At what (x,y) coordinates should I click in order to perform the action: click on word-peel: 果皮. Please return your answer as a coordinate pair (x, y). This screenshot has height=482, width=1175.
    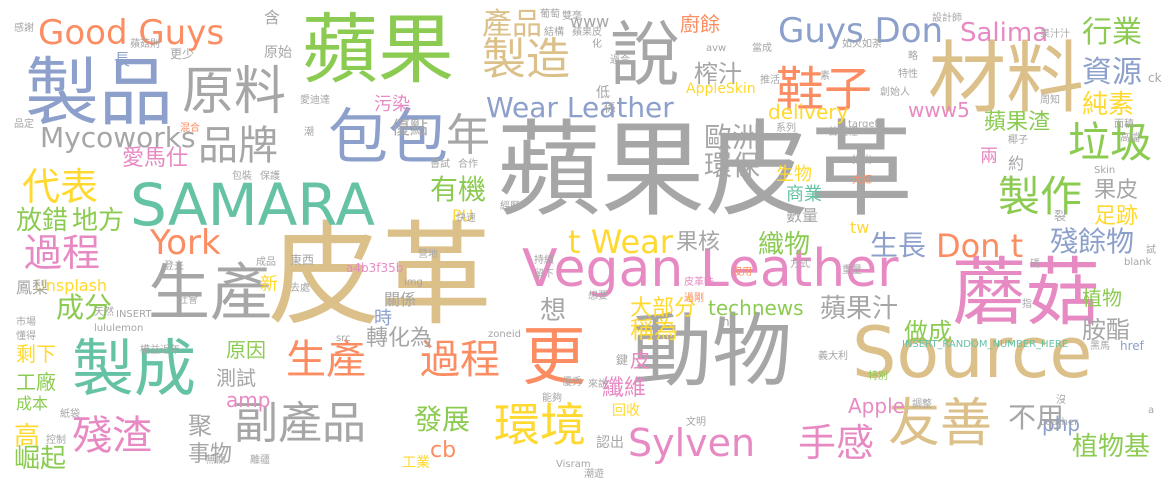
    Looking at the image, I should click on (1116, 190).